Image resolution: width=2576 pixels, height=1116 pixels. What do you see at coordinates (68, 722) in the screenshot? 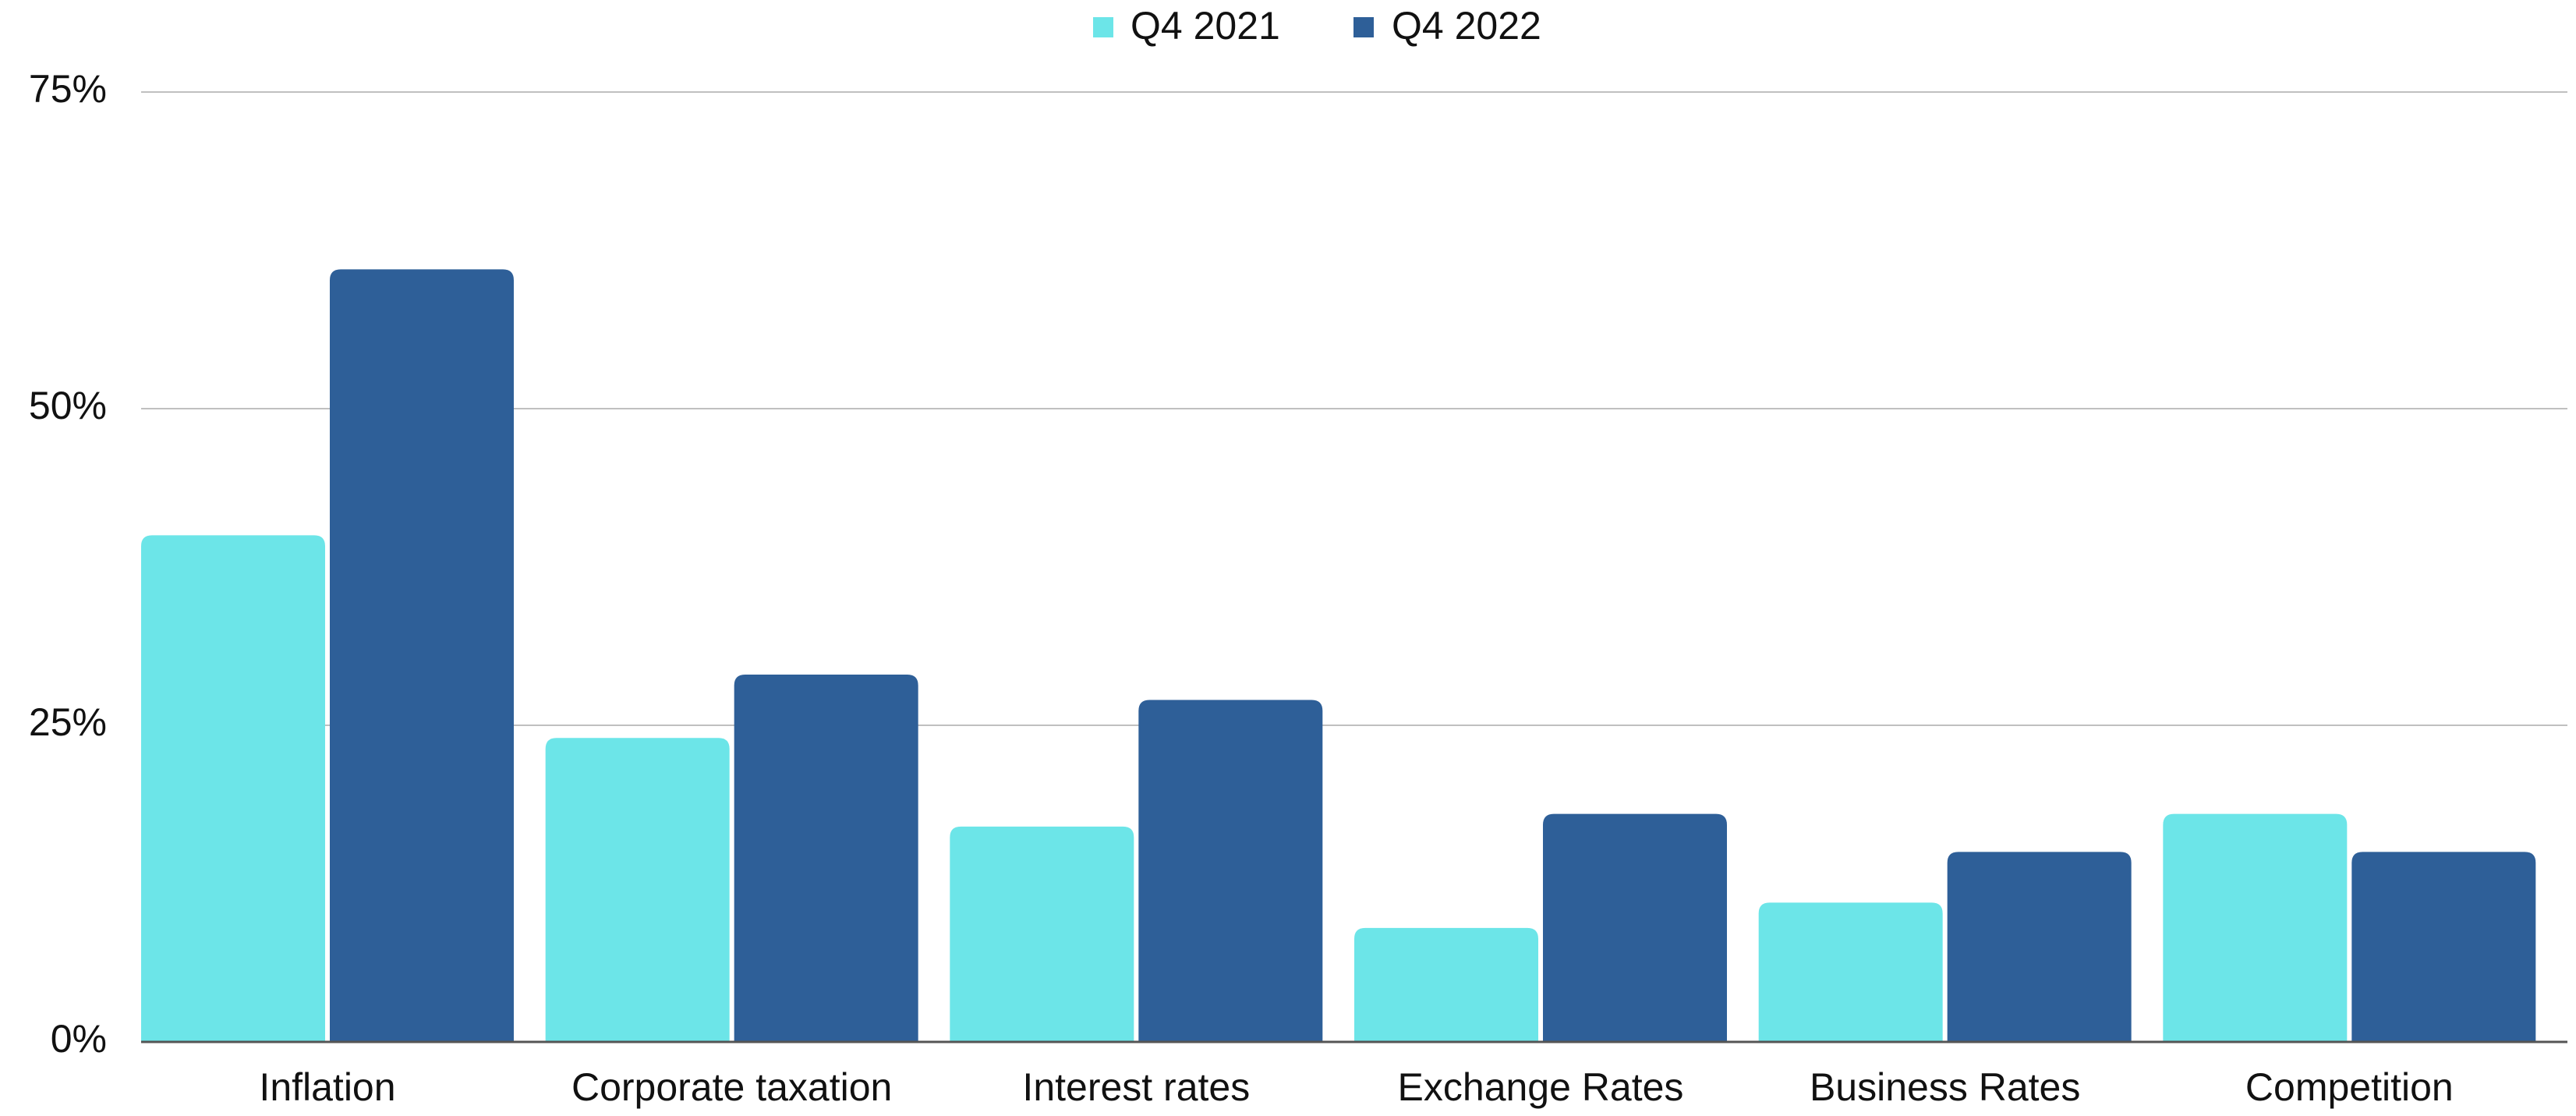
I see `y-tick-label: 25%` at bounding box center [68, 722].